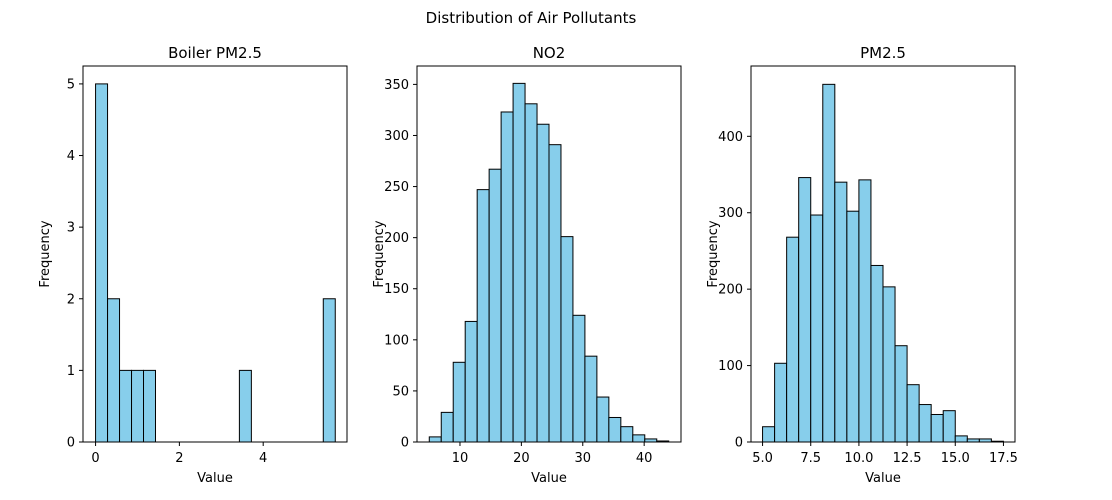 The image size is (1112, 500). I want to click on y-tick-label: 1, so click(71, 371).